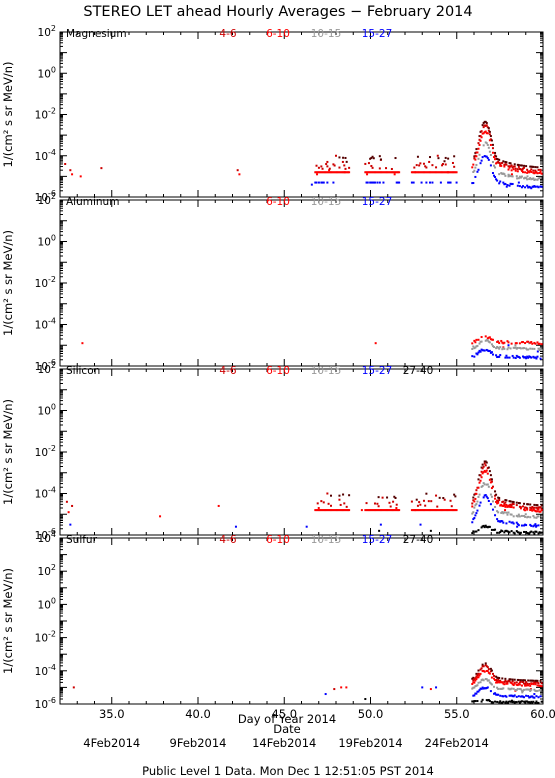  I want to click on date-tick-label: 9Feb2014, so click(198, 743).